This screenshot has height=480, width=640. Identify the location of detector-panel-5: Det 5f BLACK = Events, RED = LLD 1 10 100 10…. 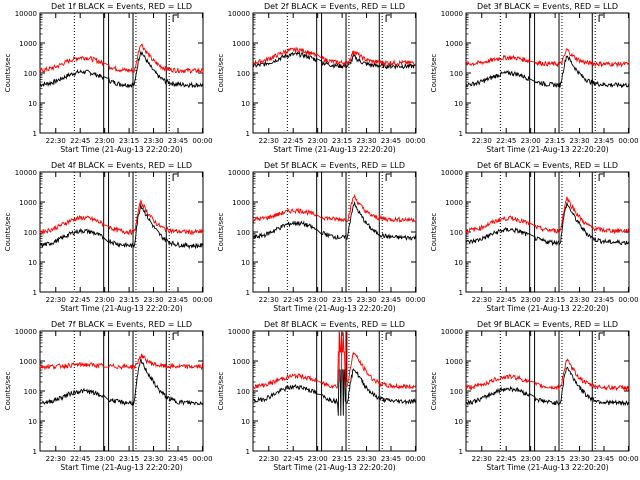
(321, 237).